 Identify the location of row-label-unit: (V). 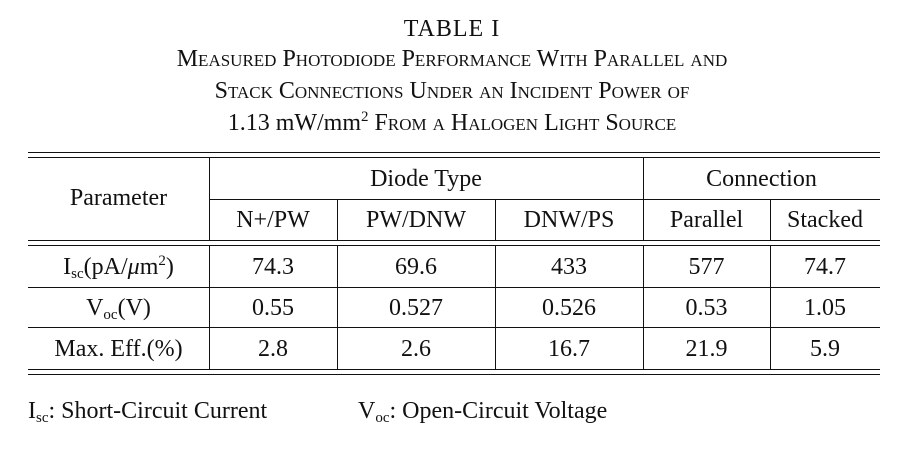
(134, 308).